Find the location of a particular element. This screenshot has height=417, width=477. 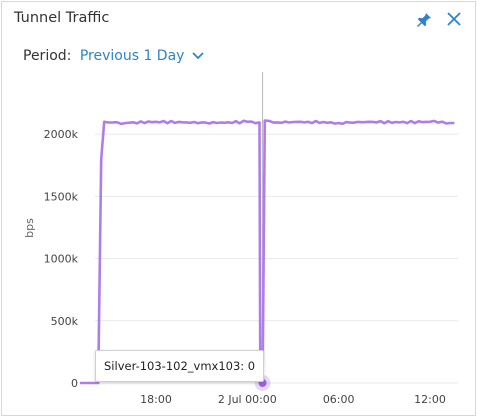

pin-icon is located at coordinates (424, 20).